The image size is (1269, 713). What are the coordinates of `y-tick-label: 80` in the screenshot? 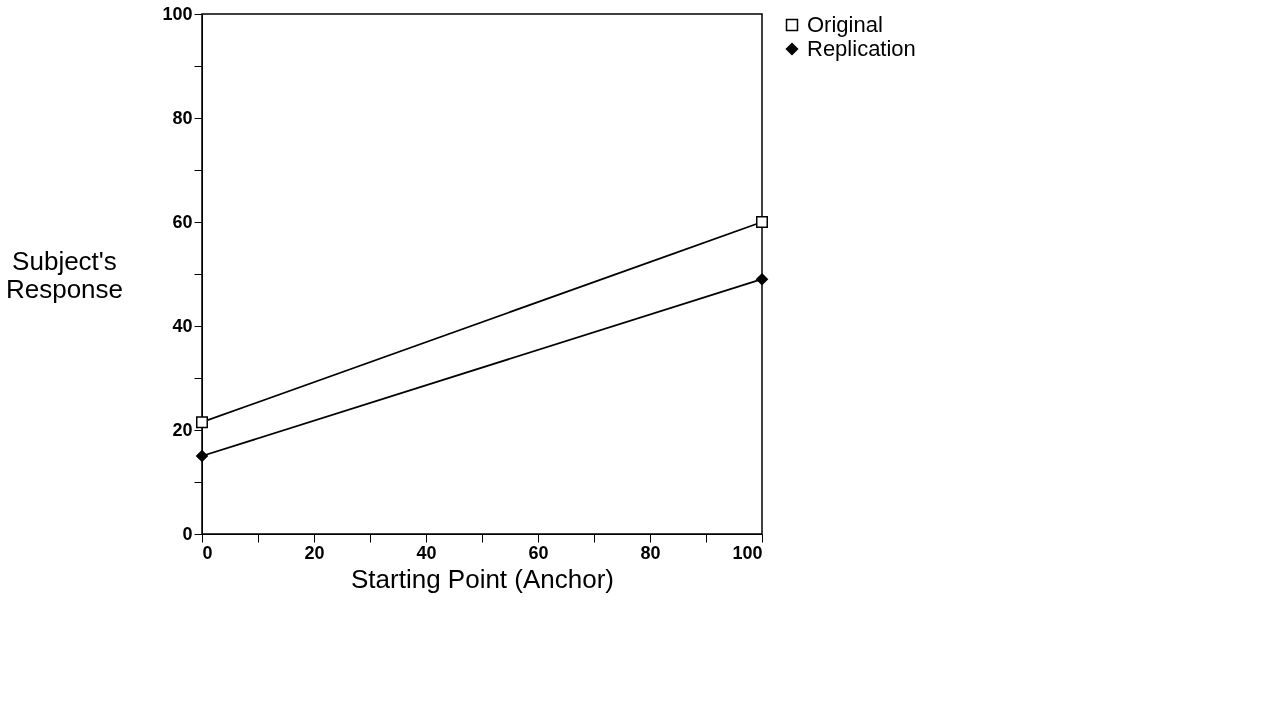 It's located at (182, 117).